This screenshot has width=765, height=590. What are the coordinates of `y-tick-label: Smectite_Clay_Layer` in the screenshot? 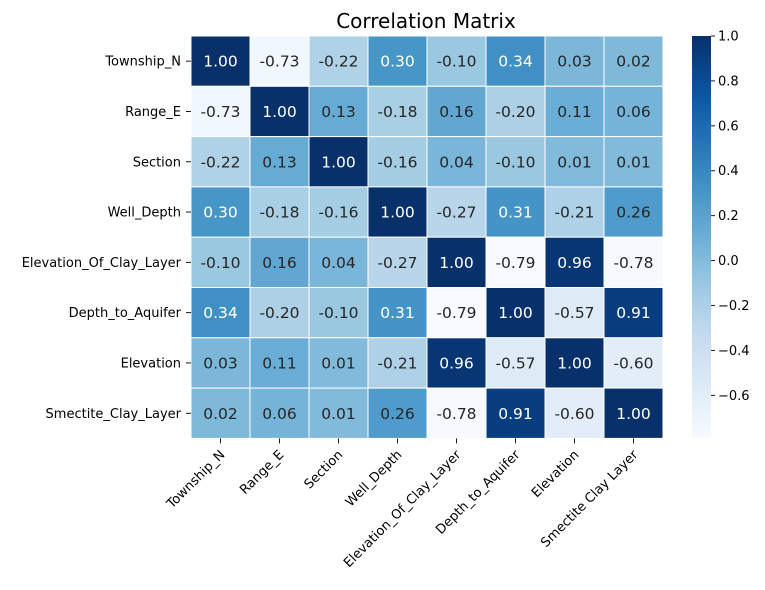 It's located at (114, 414).